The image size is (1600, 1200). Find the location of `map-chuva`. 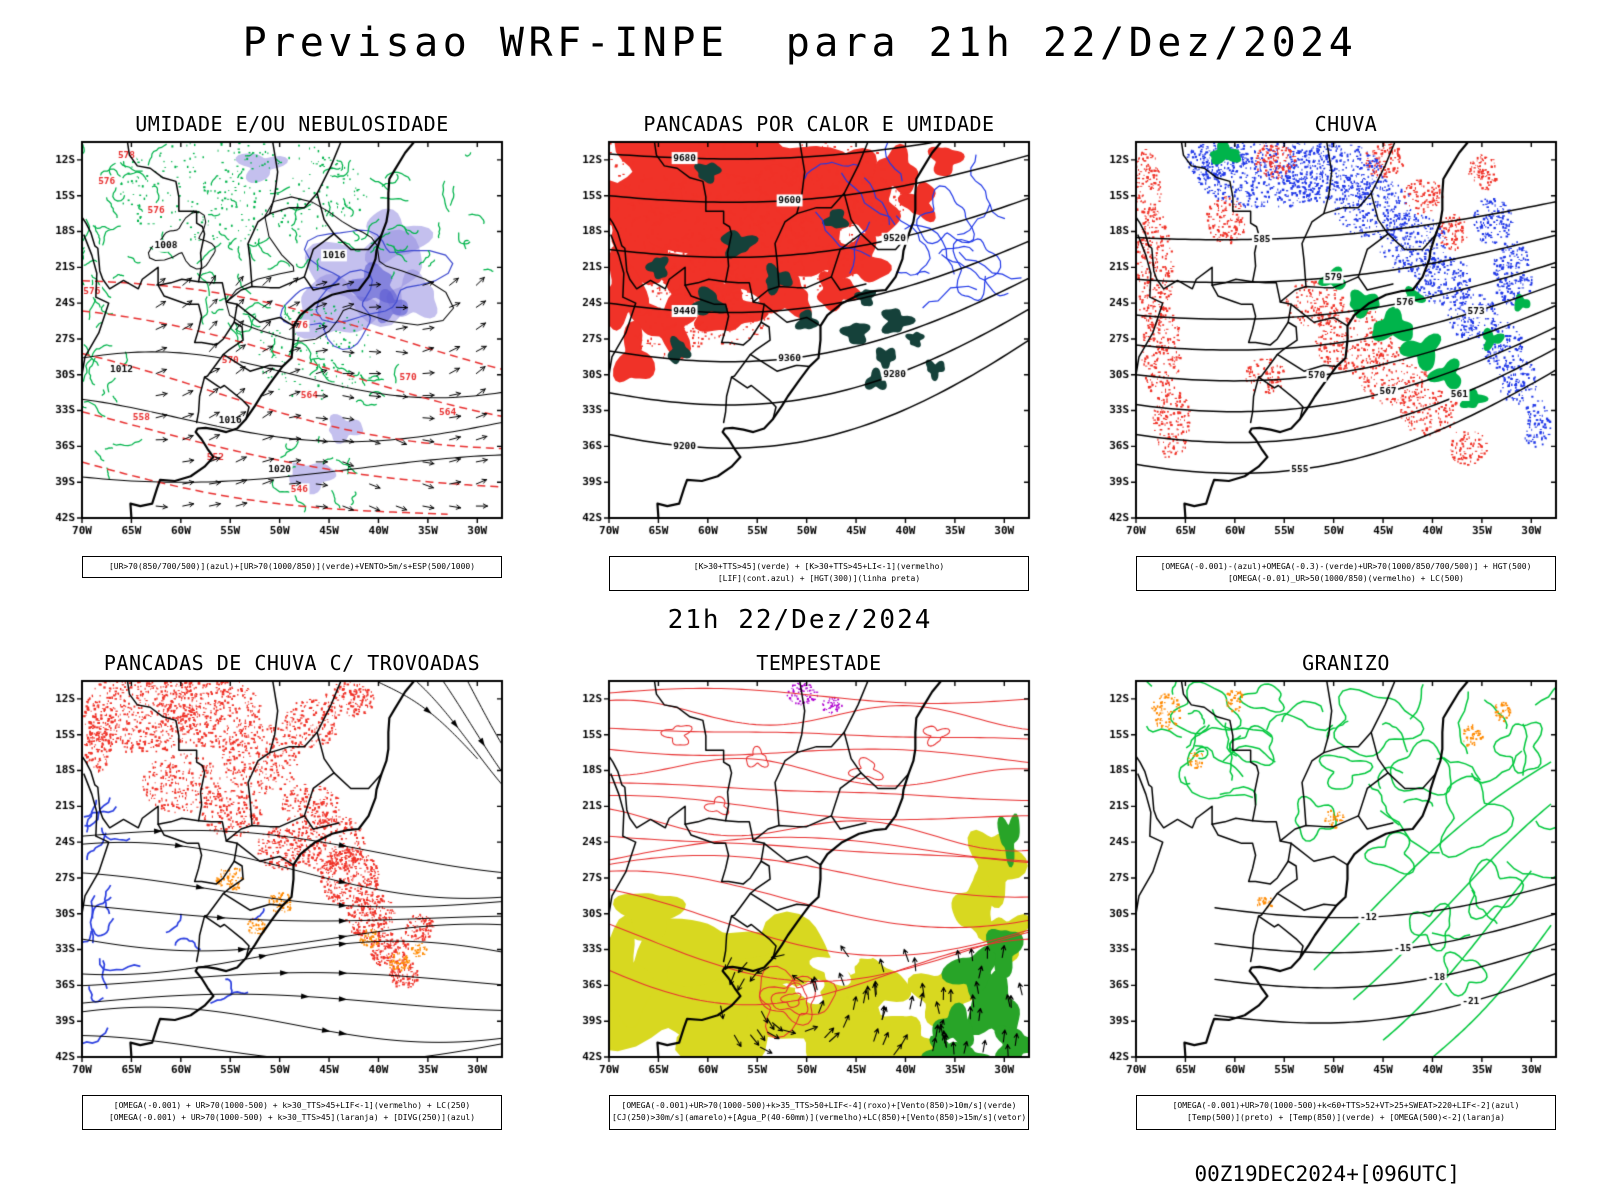

map-chuva is located at coordinates (1325, 345).